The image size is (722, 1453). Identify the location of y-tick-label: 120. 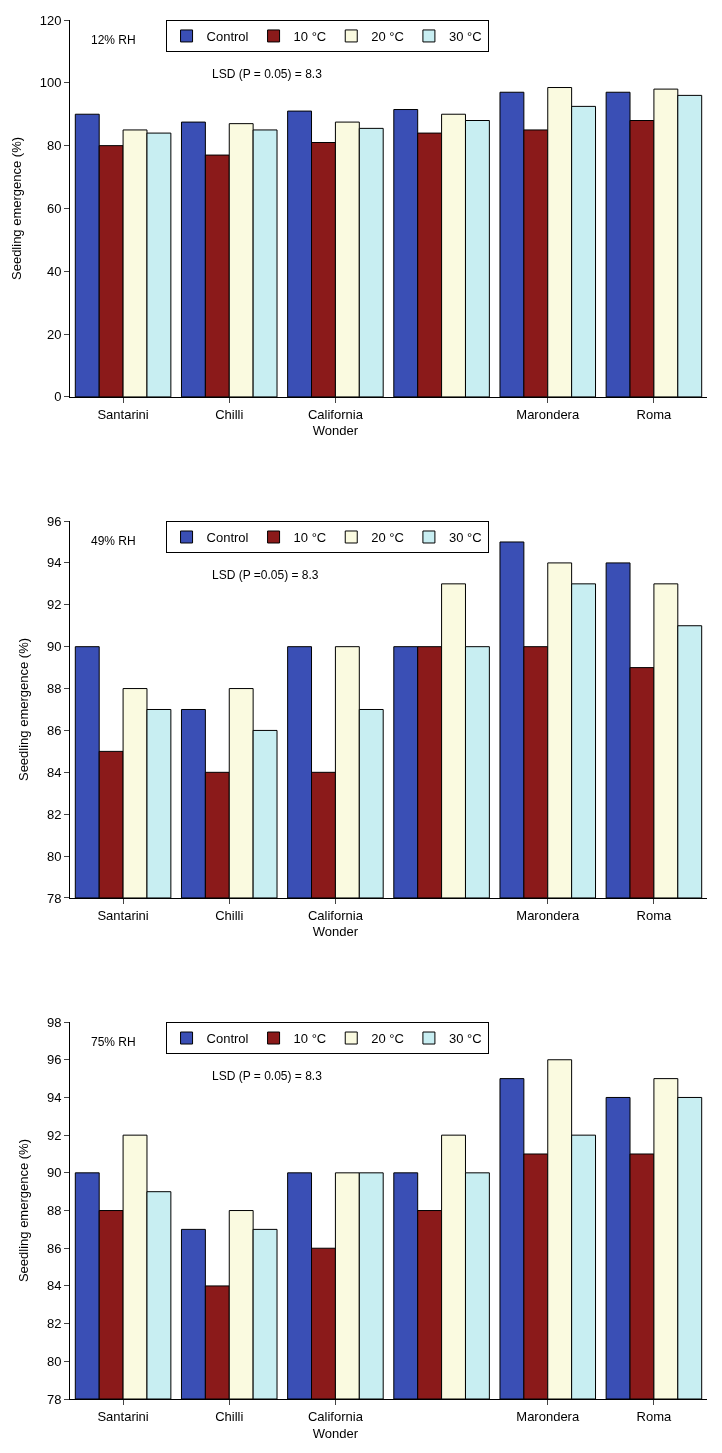
(50, 20).